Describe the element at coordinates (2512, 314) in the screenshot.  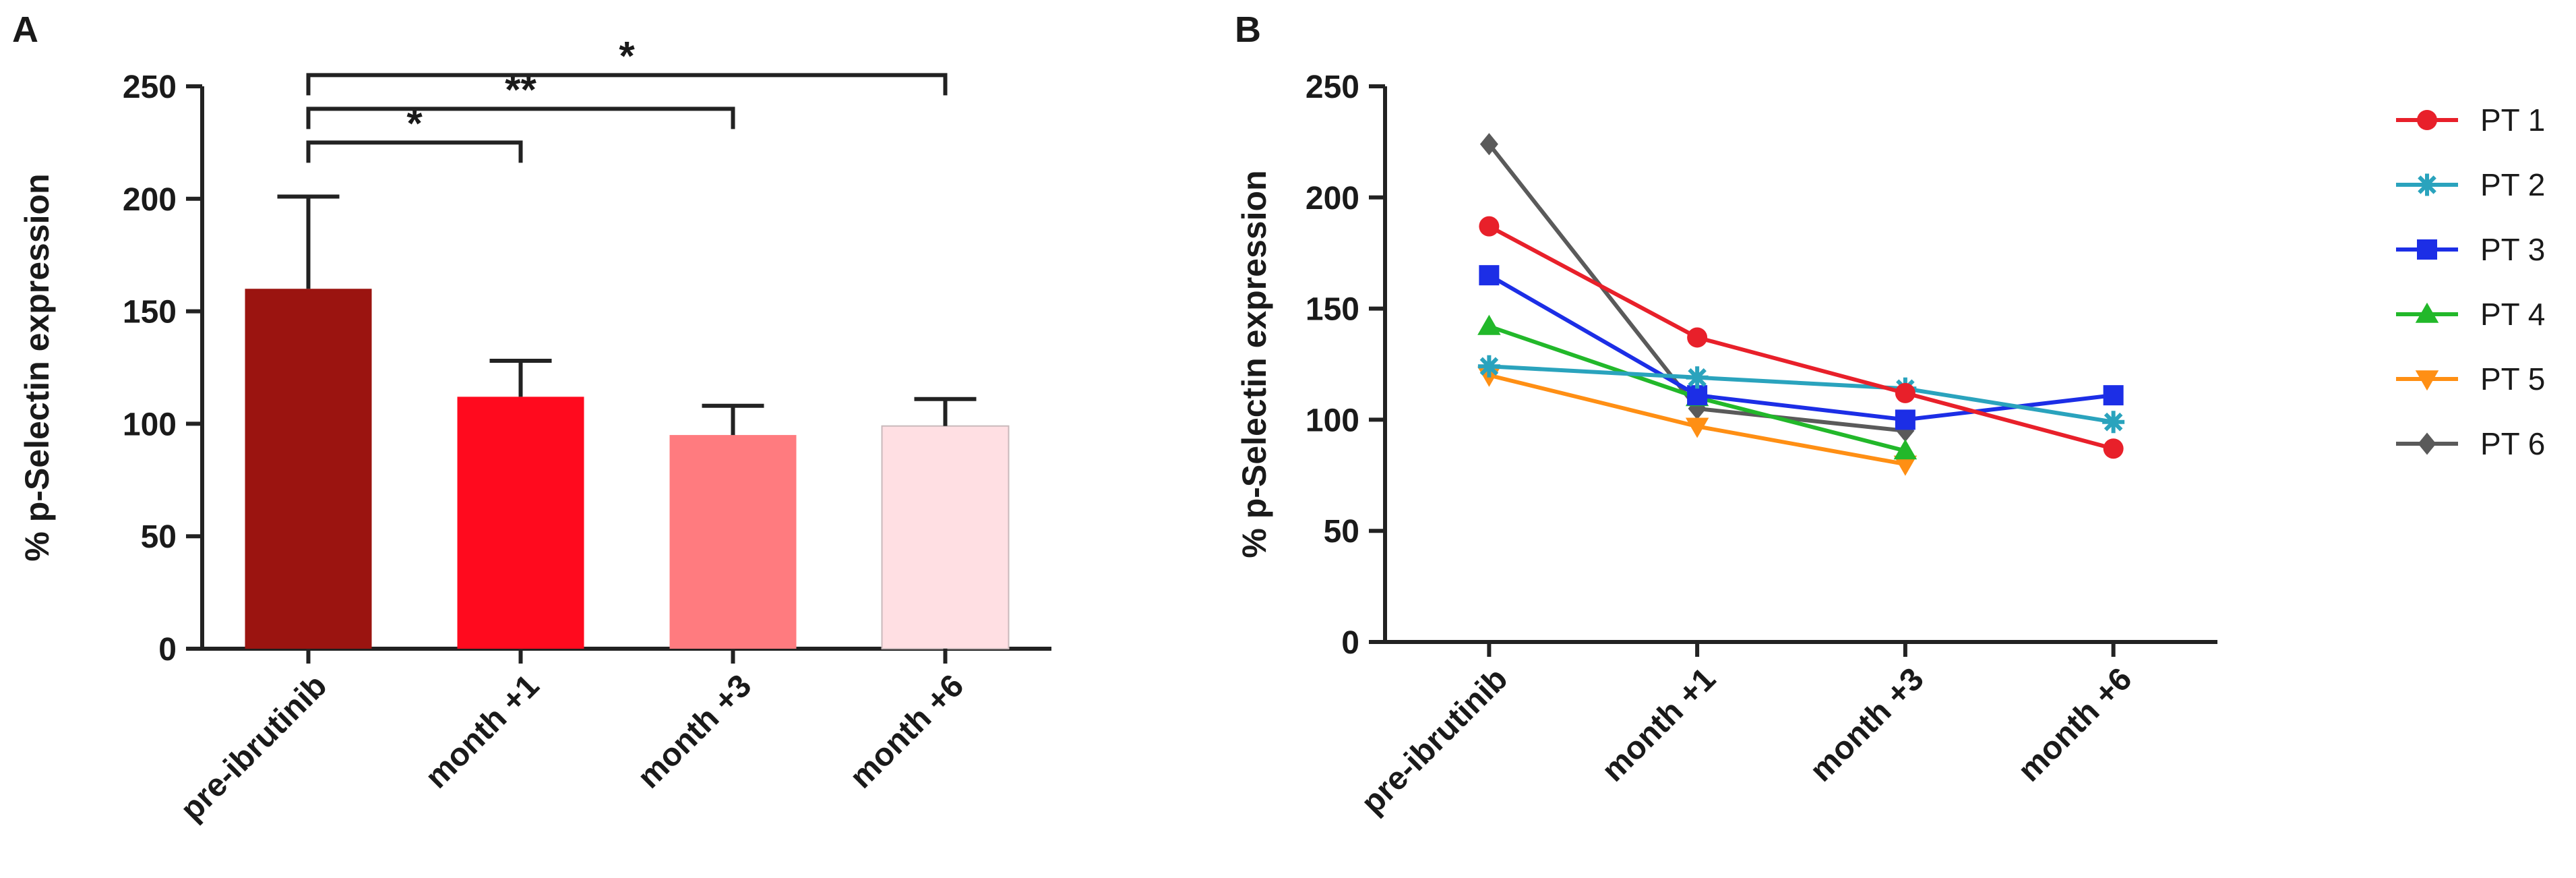
I see `legend-label: PT 4` at that location.